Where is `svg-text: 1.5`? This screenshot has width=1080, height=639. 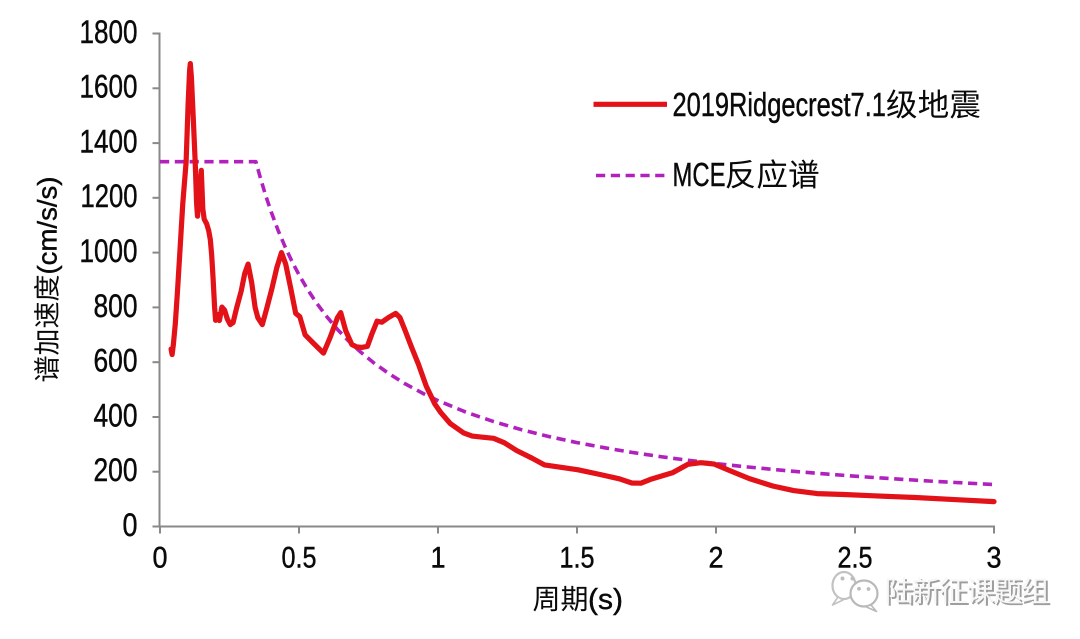 svg-text: 1.5 is located at coordinates (577, 558).